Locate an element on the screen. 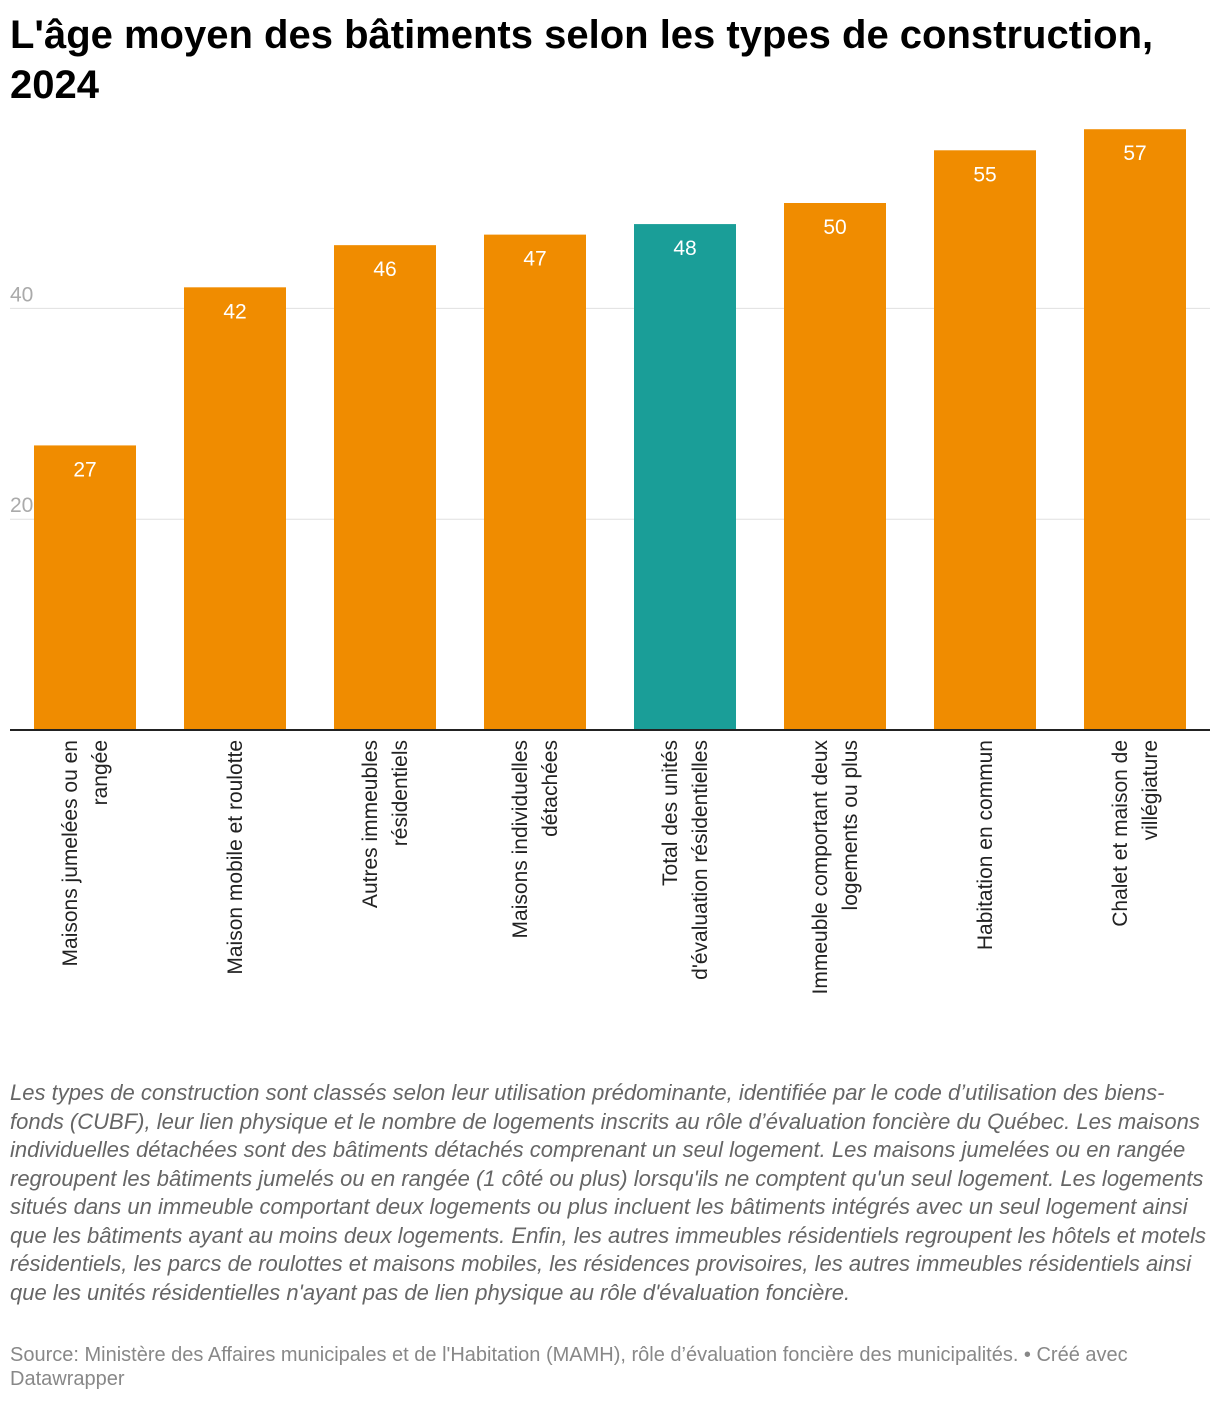 This screenshot has width=1220, height=1406. category-label-line: détachées is located at coordinates (550, 788).